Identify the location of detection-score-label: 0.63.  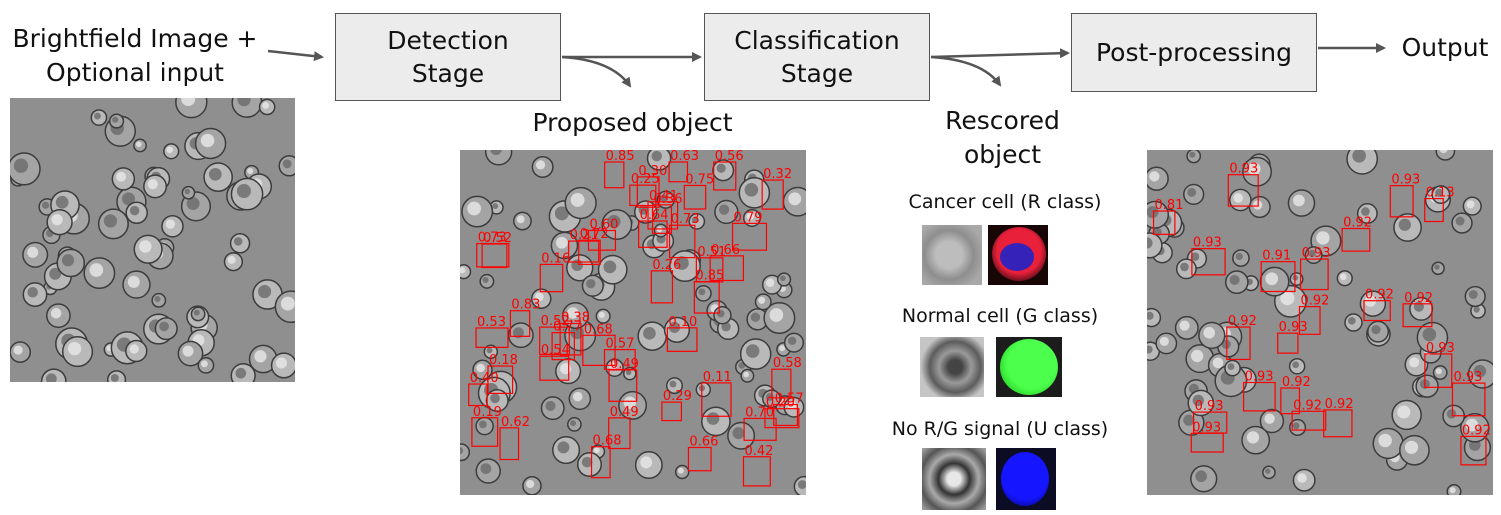
(684, 157).